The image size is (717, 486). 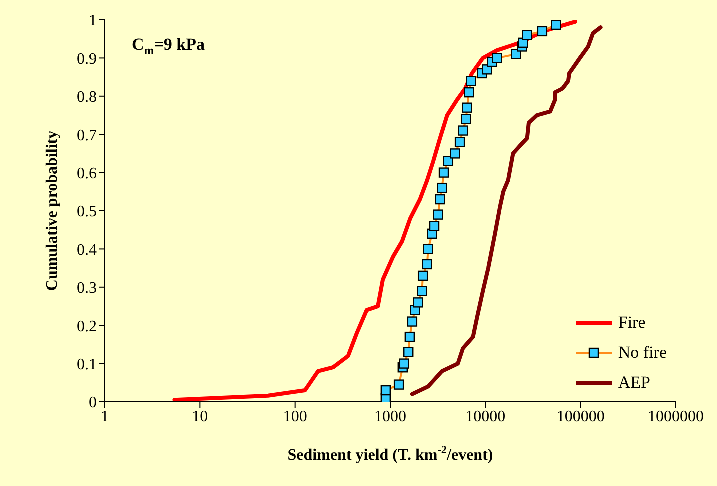 I want to click on x-tick-label: 100, so click(x=295, y=417).